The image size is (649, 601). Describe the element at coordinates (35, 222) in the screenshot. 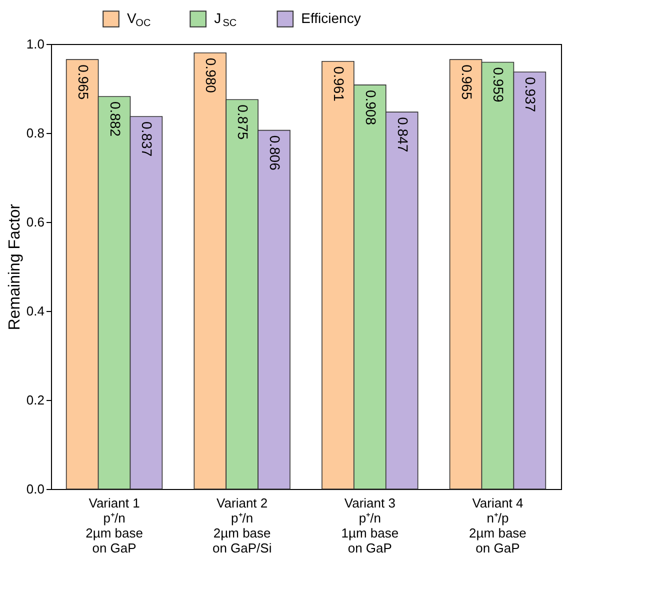

I see `y-tick-label: 0.6` at that location.